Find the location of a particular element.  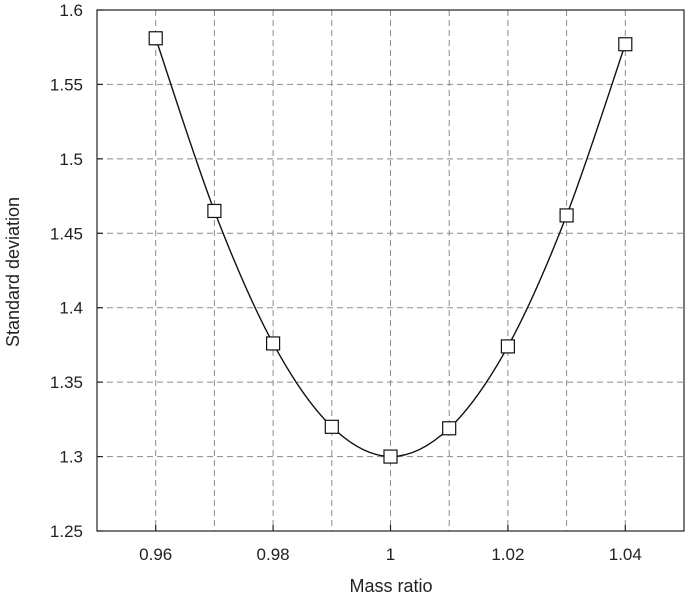

y-axis-title: Standard deviation is located at coordinates (13, 272).